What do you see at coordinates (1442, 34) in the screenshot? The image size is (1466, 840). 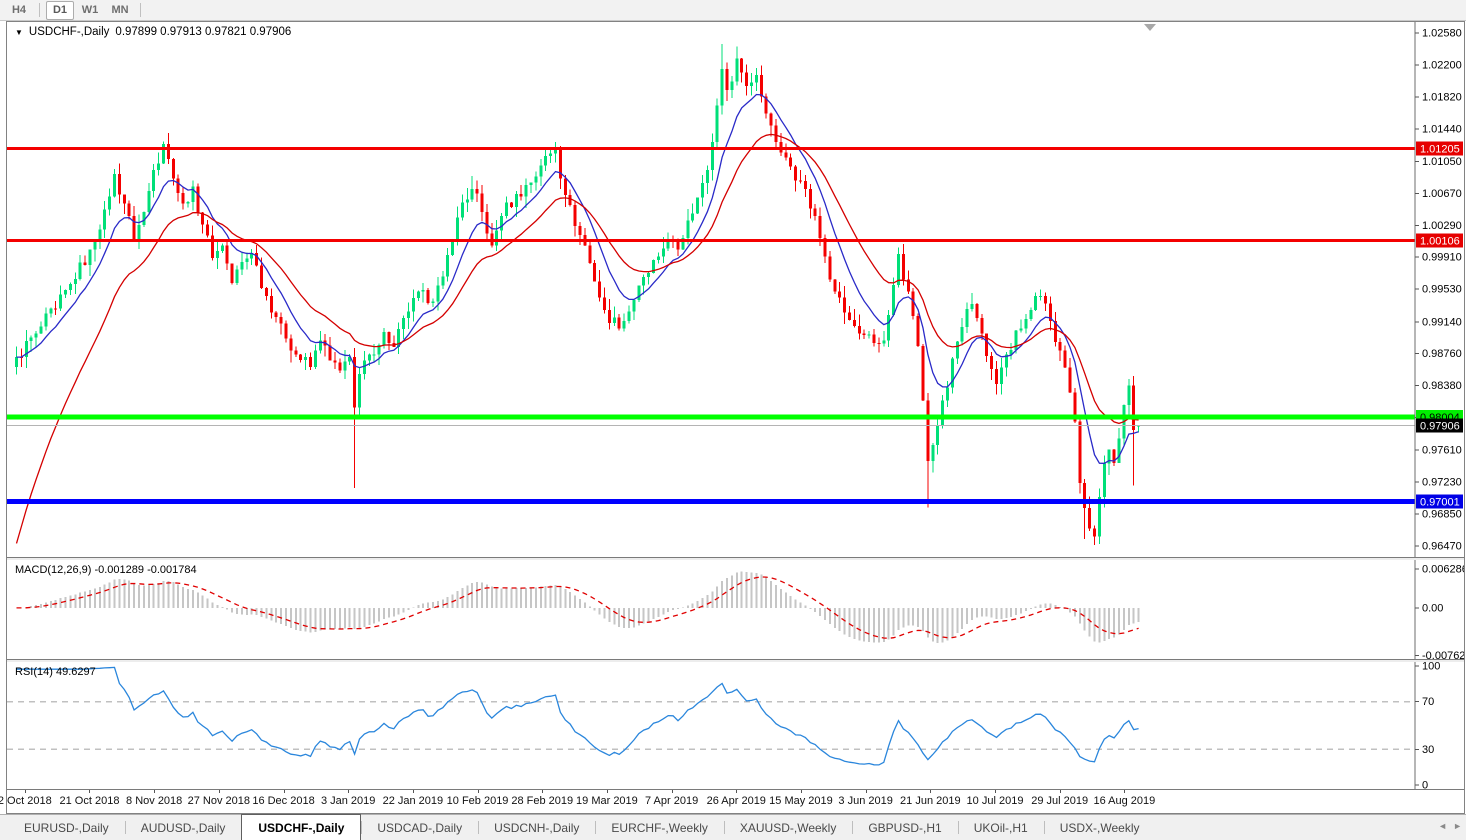 I see `svg-text: 1.02580` at bounding box center [1442, 34].